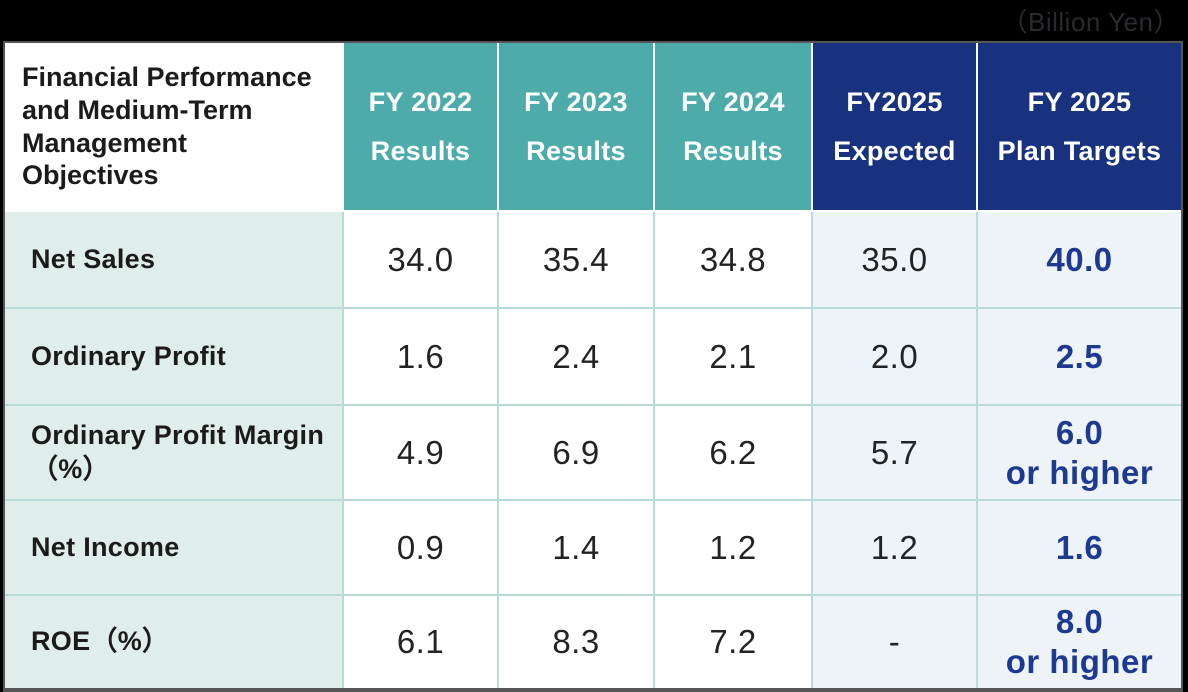  What do you see at coordinates (577, 548) in the screenshot?
I see `value-cell: 1.4` at bounding box center [577, 548].